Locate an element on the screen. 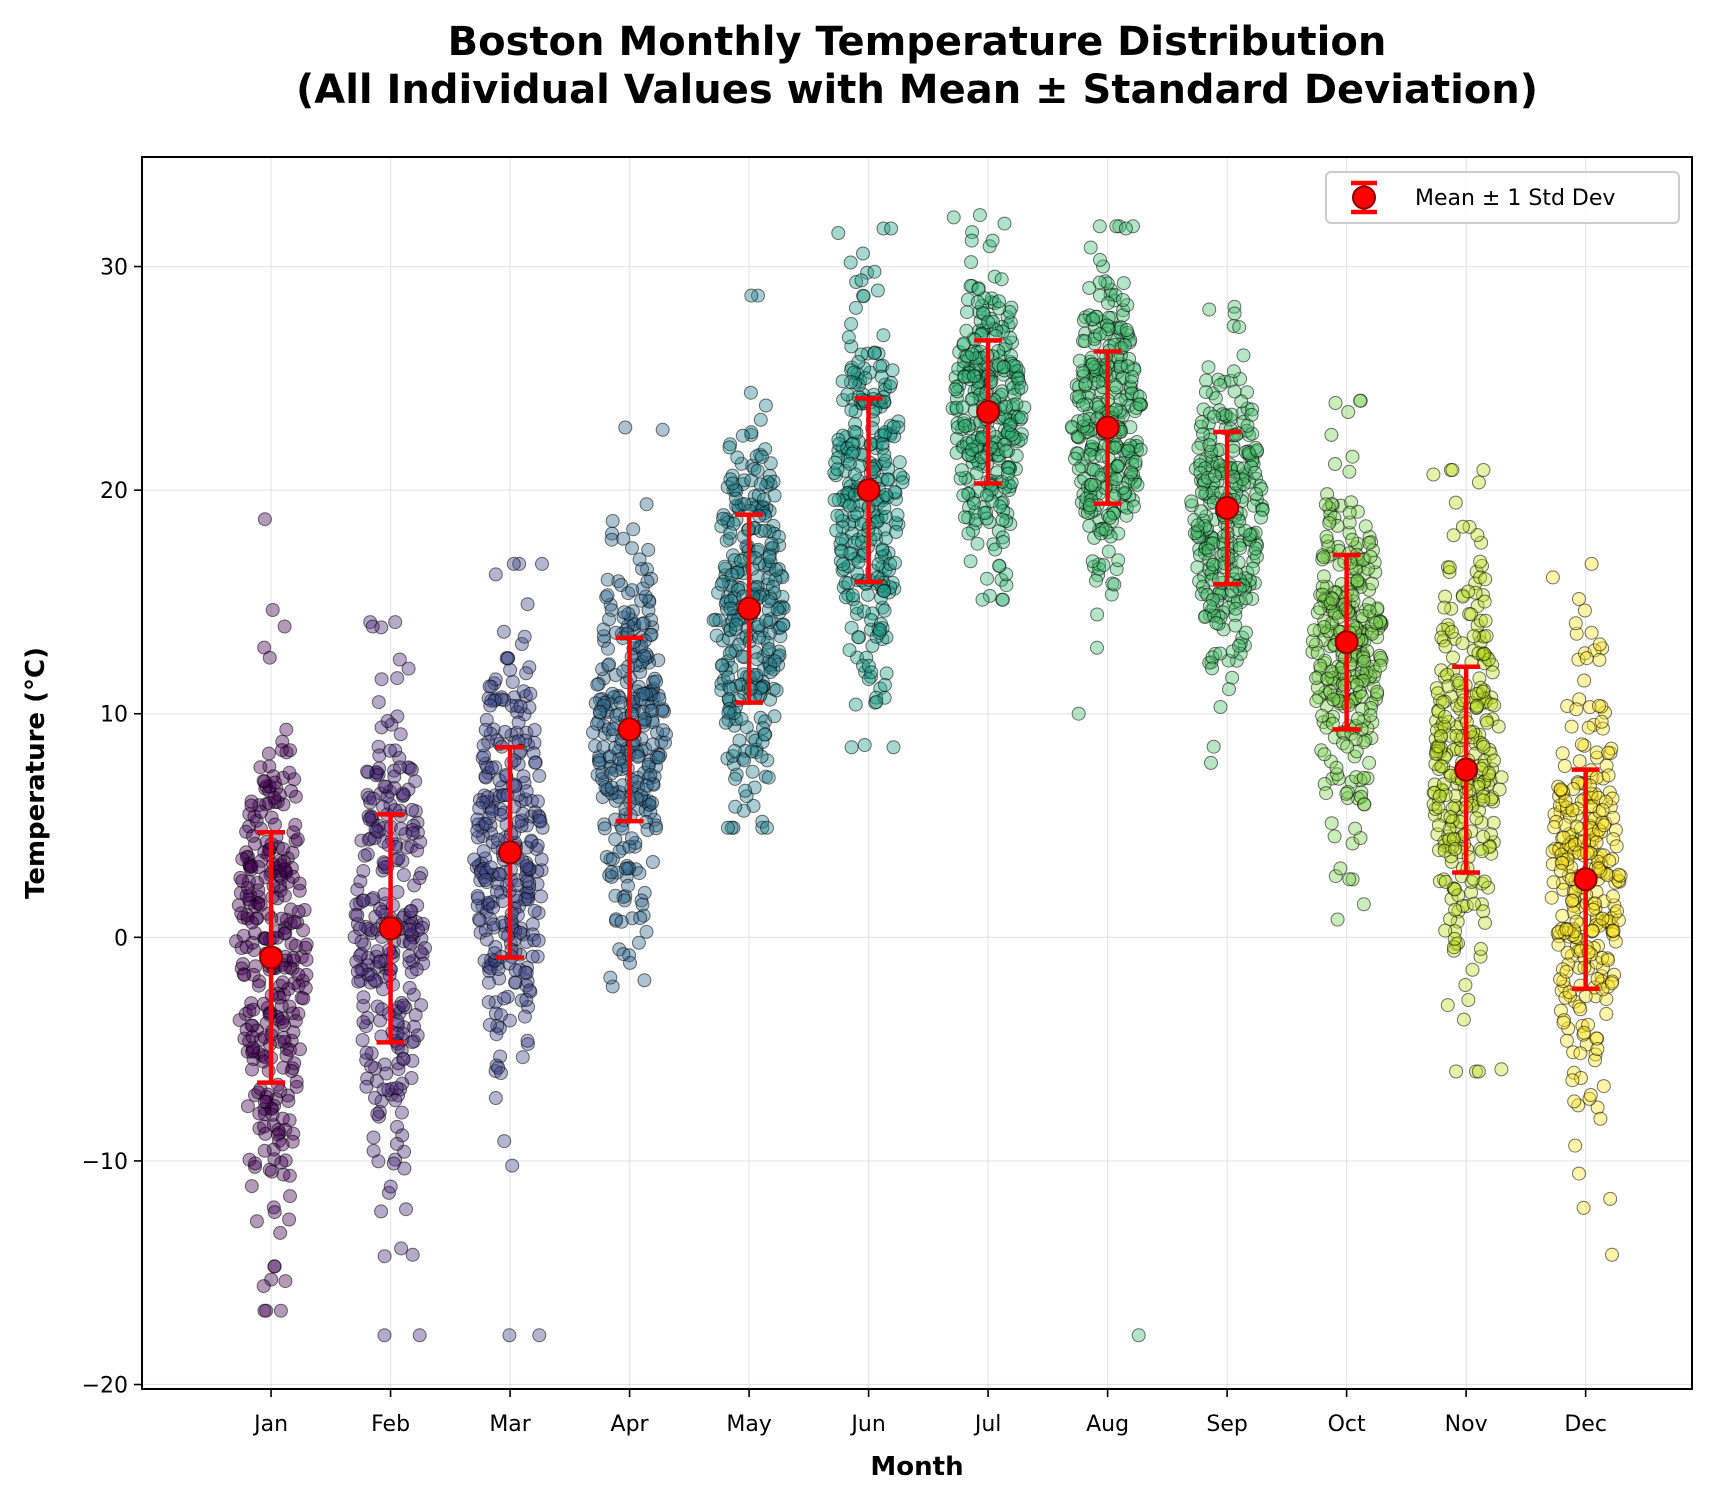 The image size is (1712, 1502). x-tick-label: May is located at coordinates (748, 1424).